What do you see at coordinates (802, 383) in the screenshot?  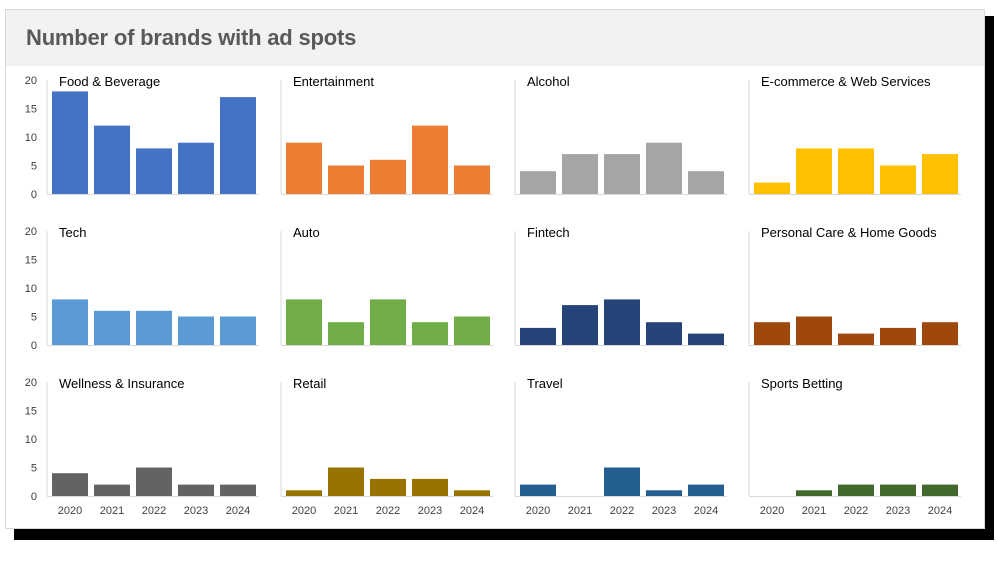 I see `panel-title: Sports Betting` at bounding box center [802, 383].